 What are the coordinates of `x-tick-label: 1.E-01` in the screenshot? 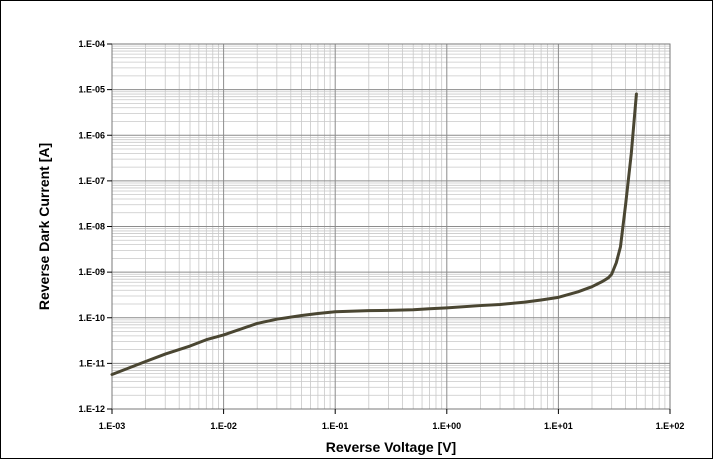 It's located at (335, 426).